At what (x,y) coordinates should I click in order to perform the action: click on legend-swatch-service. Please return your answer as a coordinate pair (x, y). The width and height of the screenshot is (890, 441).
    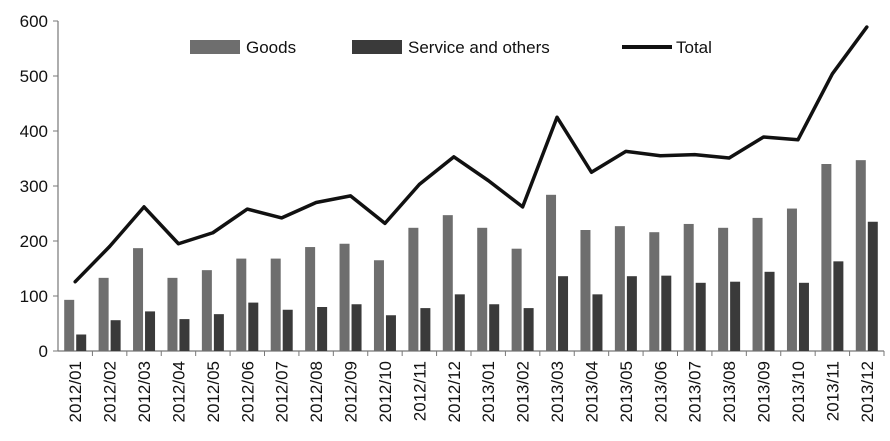
    Looking at the image, I should click on (377, 47).